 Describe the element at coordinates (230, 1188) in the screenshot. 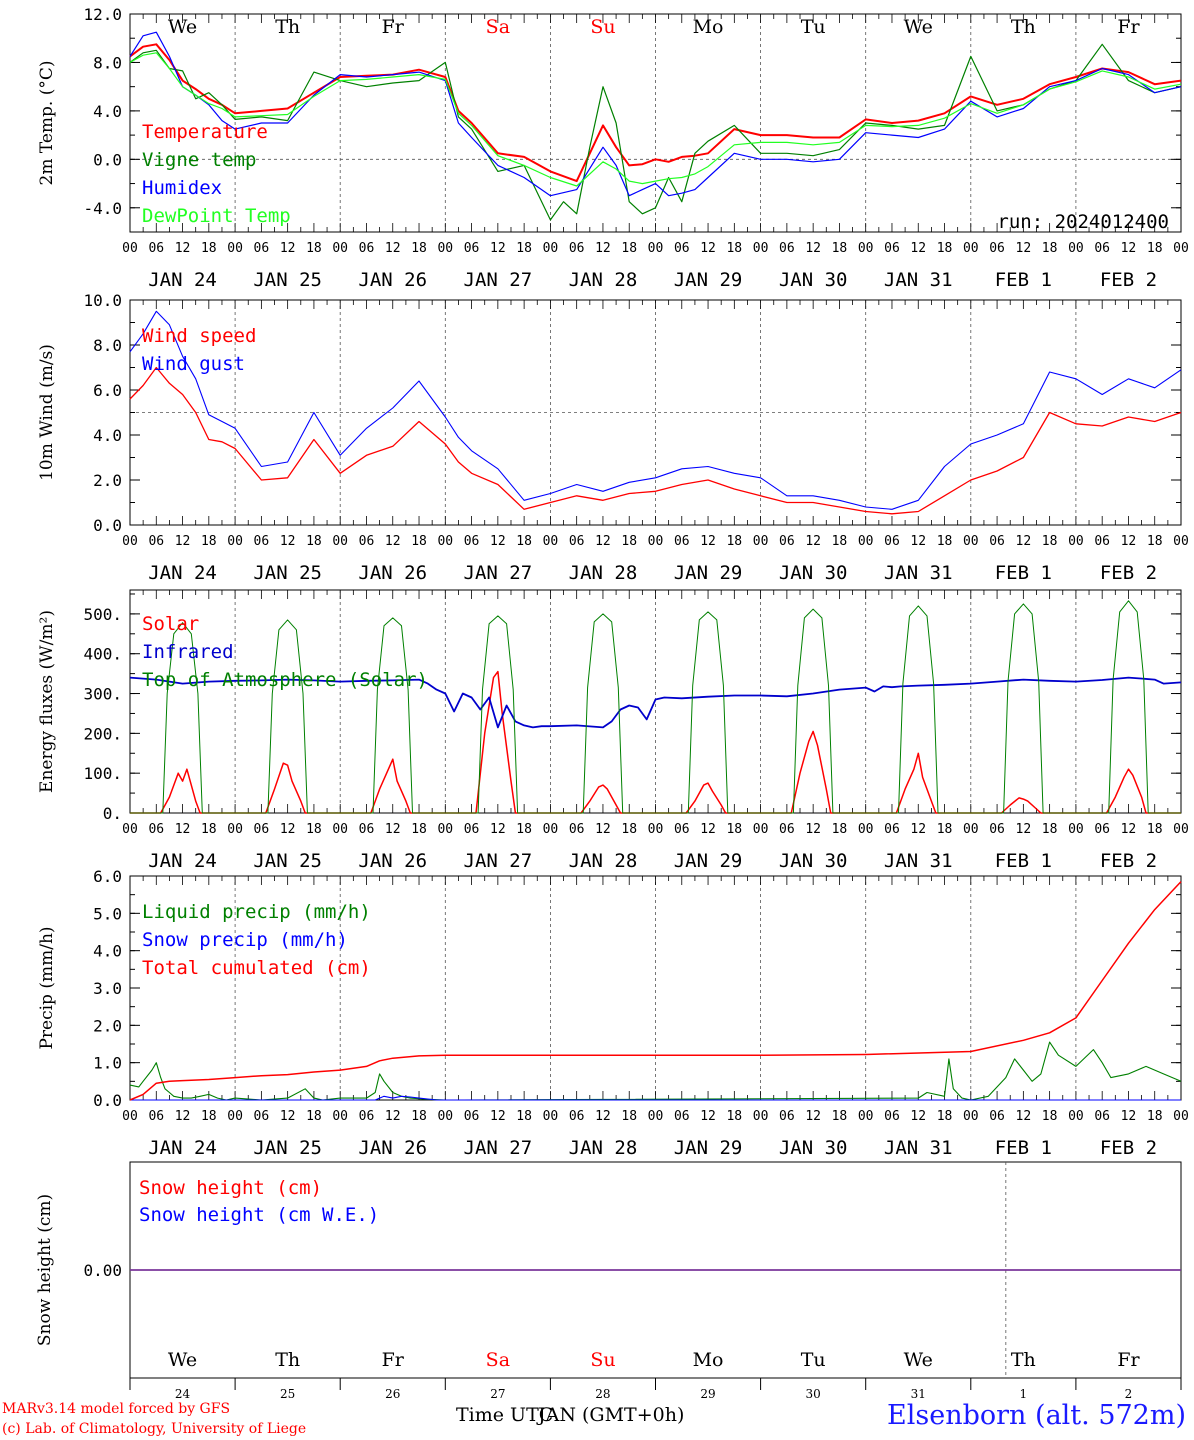

I see `legend-entry: Snow height (cm)` at that location.